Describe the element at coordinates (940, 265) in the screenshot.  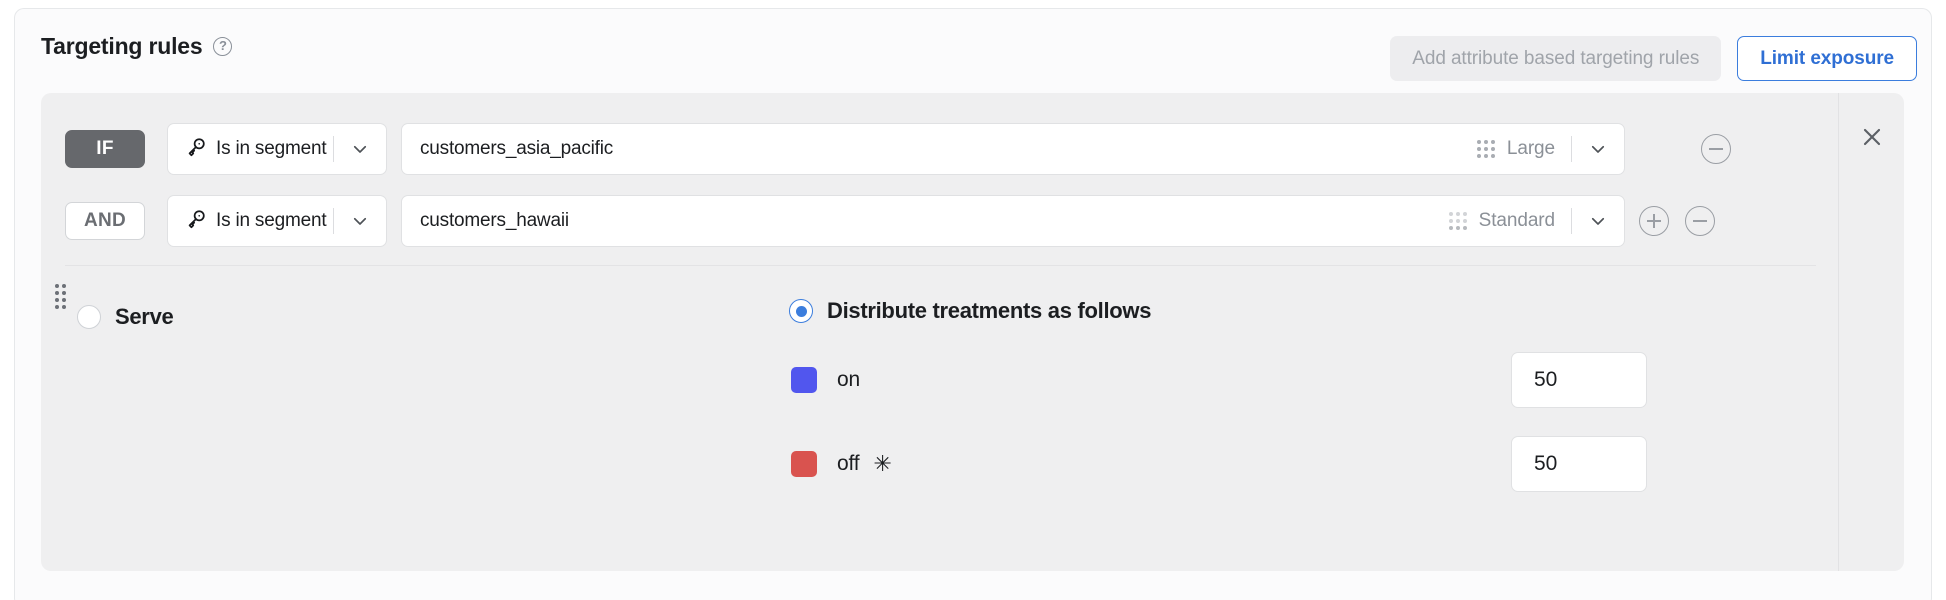
I see `section-divider` at that location.